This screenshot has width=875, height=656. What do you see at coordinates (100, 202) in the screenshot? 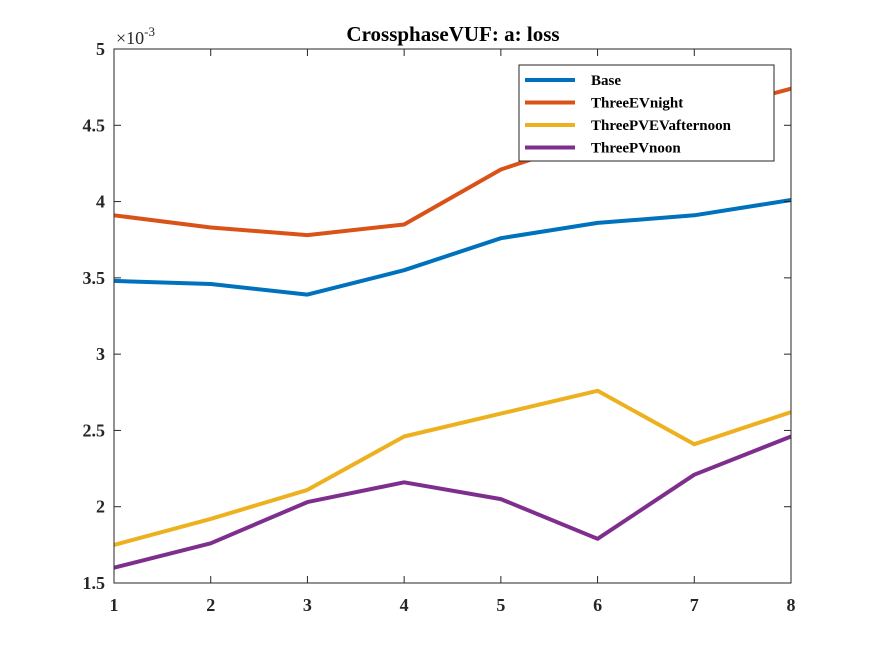
I see `y-tick-label: 4` at bounding box center [100, 202].